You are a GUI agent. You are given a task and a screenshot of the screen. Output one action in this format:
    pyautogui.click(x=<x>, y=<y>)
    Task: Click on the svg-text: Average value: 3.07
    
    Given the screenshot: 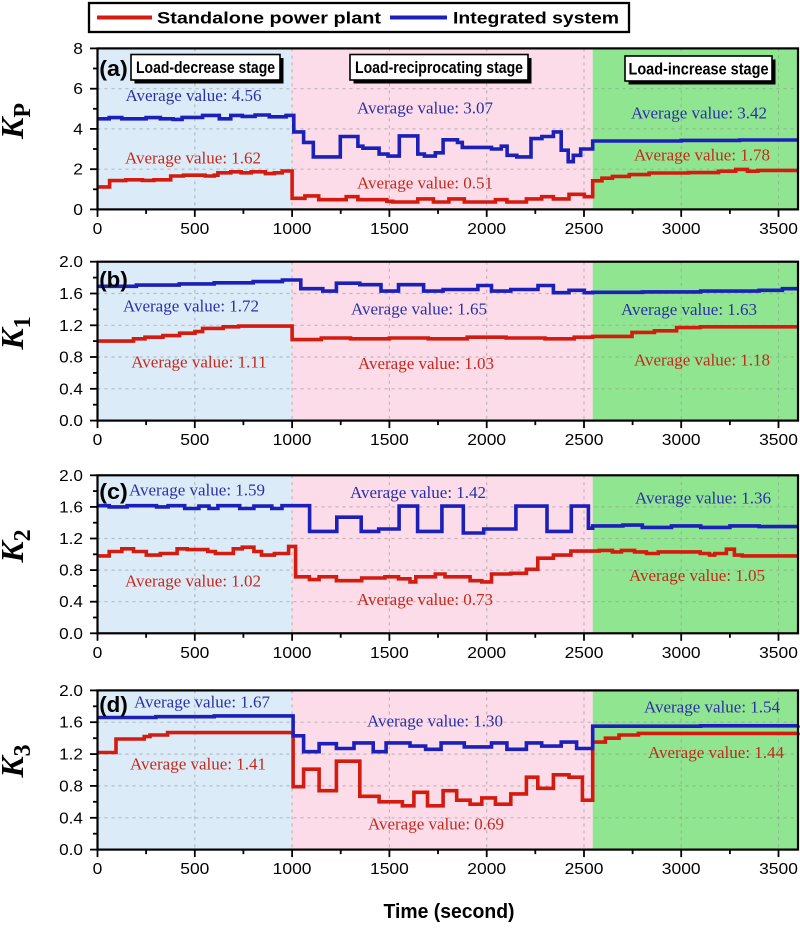 What is the action you would take?
    pyautogui.click(x=425, y=108)
    